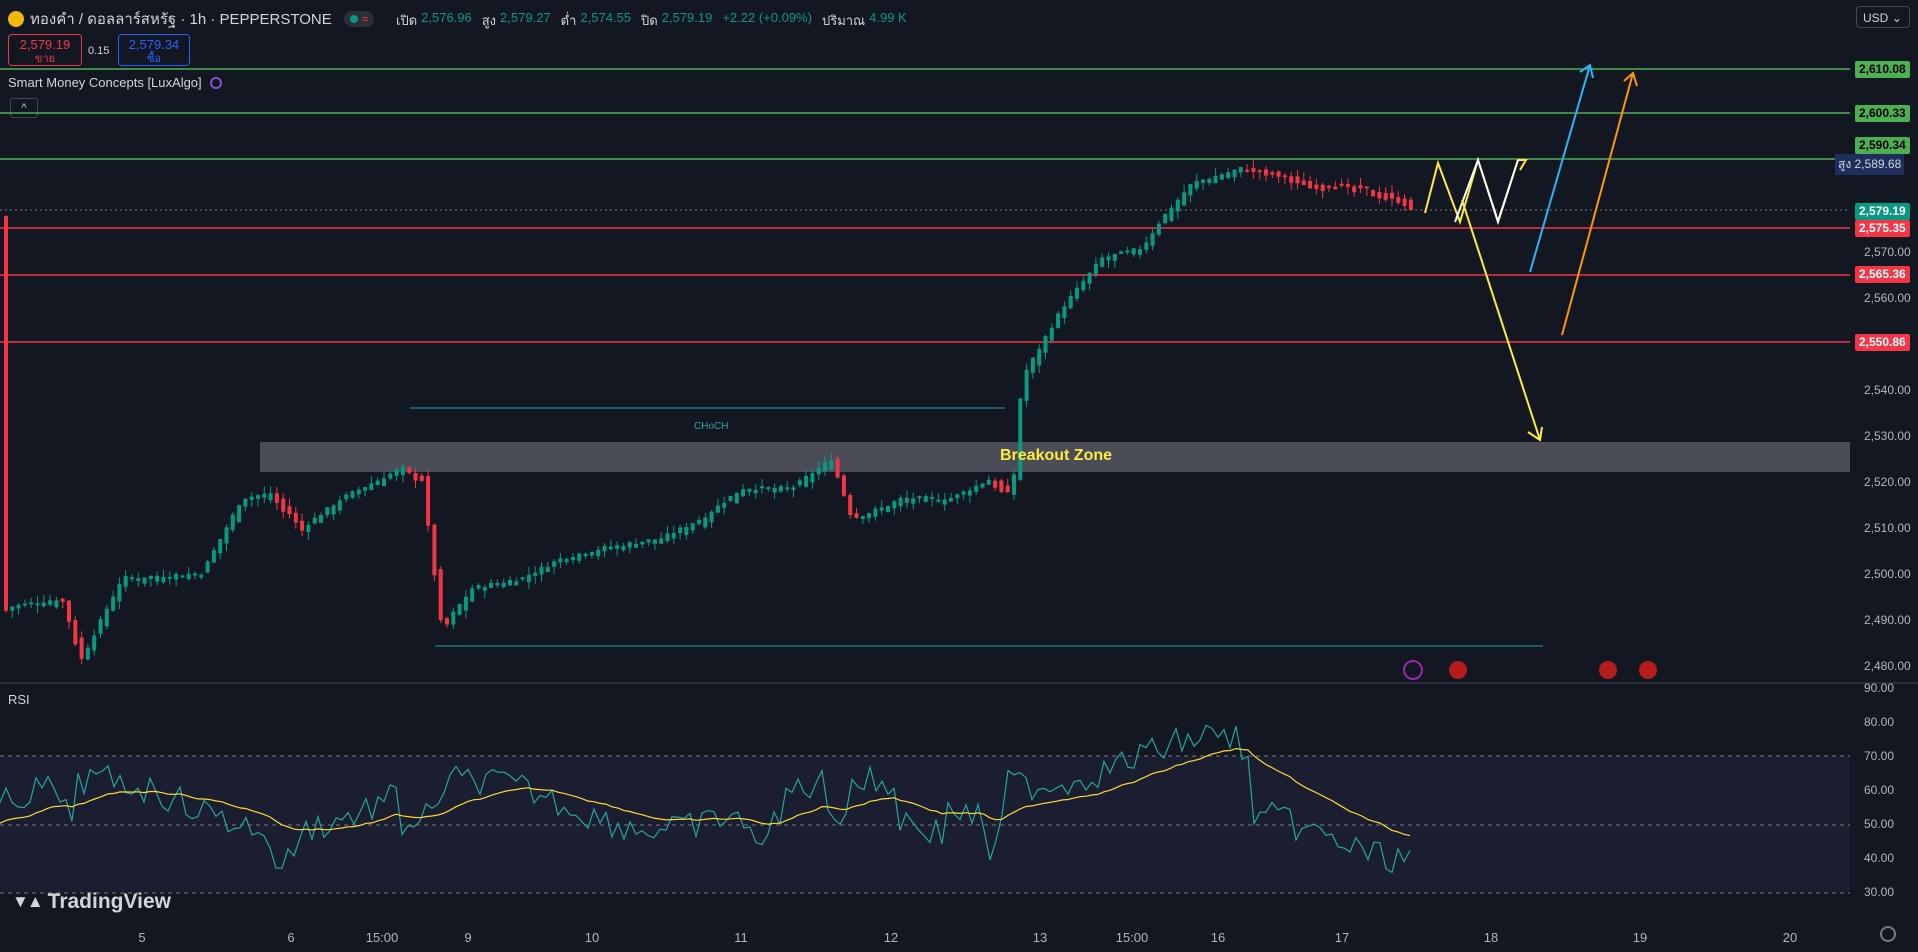 This screenshot has width=1918, height=952. I want to click on breakout-zone-label: Breakout Zone, so click(1056, 455).